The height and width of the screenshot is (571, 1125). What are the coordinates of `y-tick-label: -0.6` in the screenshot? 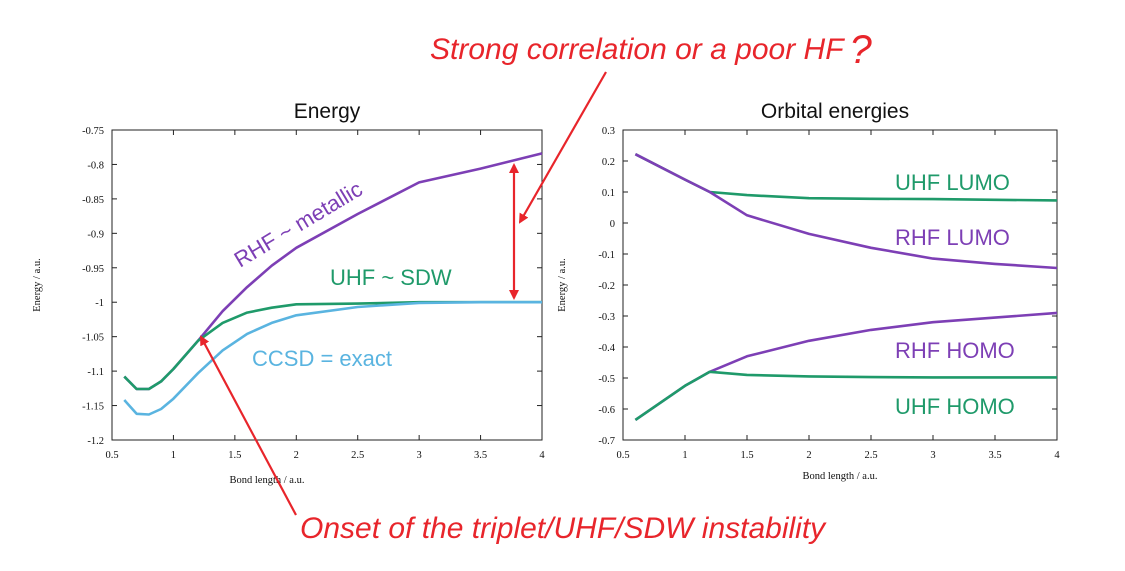 It's located at (606, 410).